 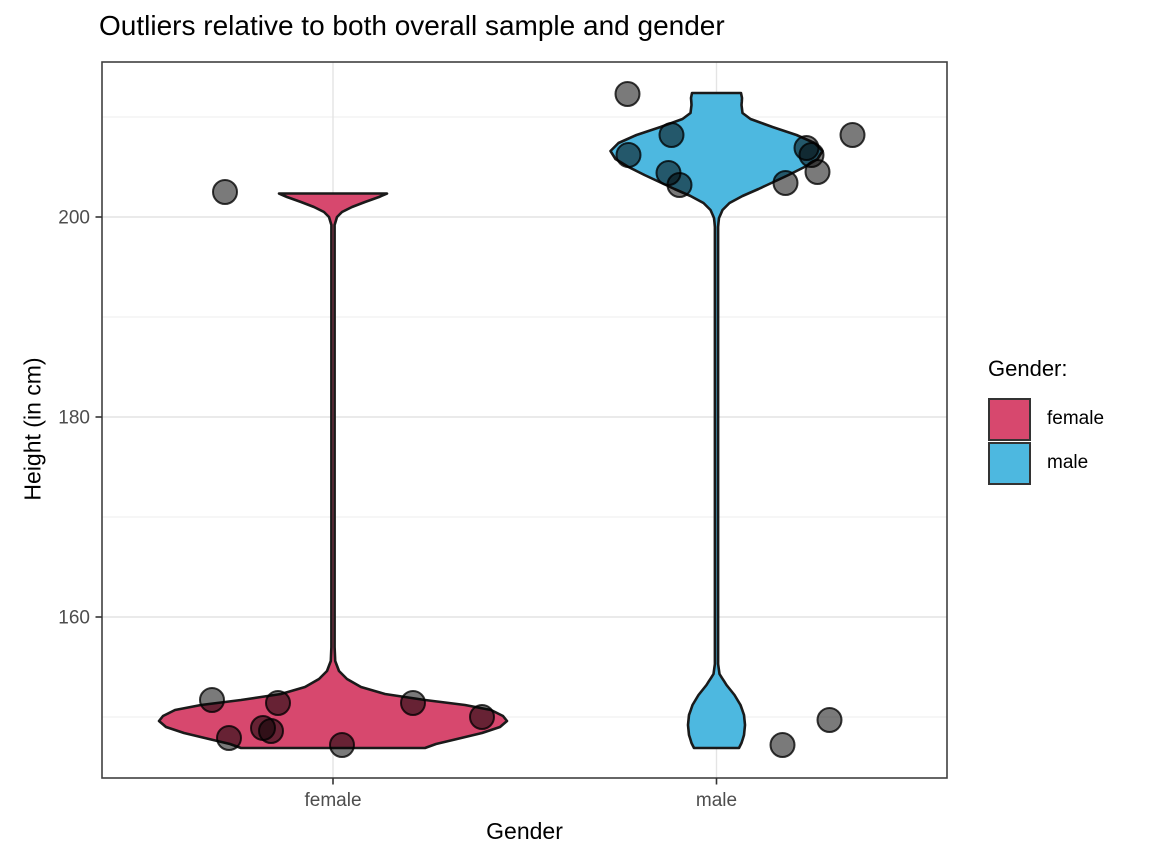 What do you see at coordinates (524, 831) in the screenshot?
I see `x-axis-title: Gender` at bounding box center [524, 831].